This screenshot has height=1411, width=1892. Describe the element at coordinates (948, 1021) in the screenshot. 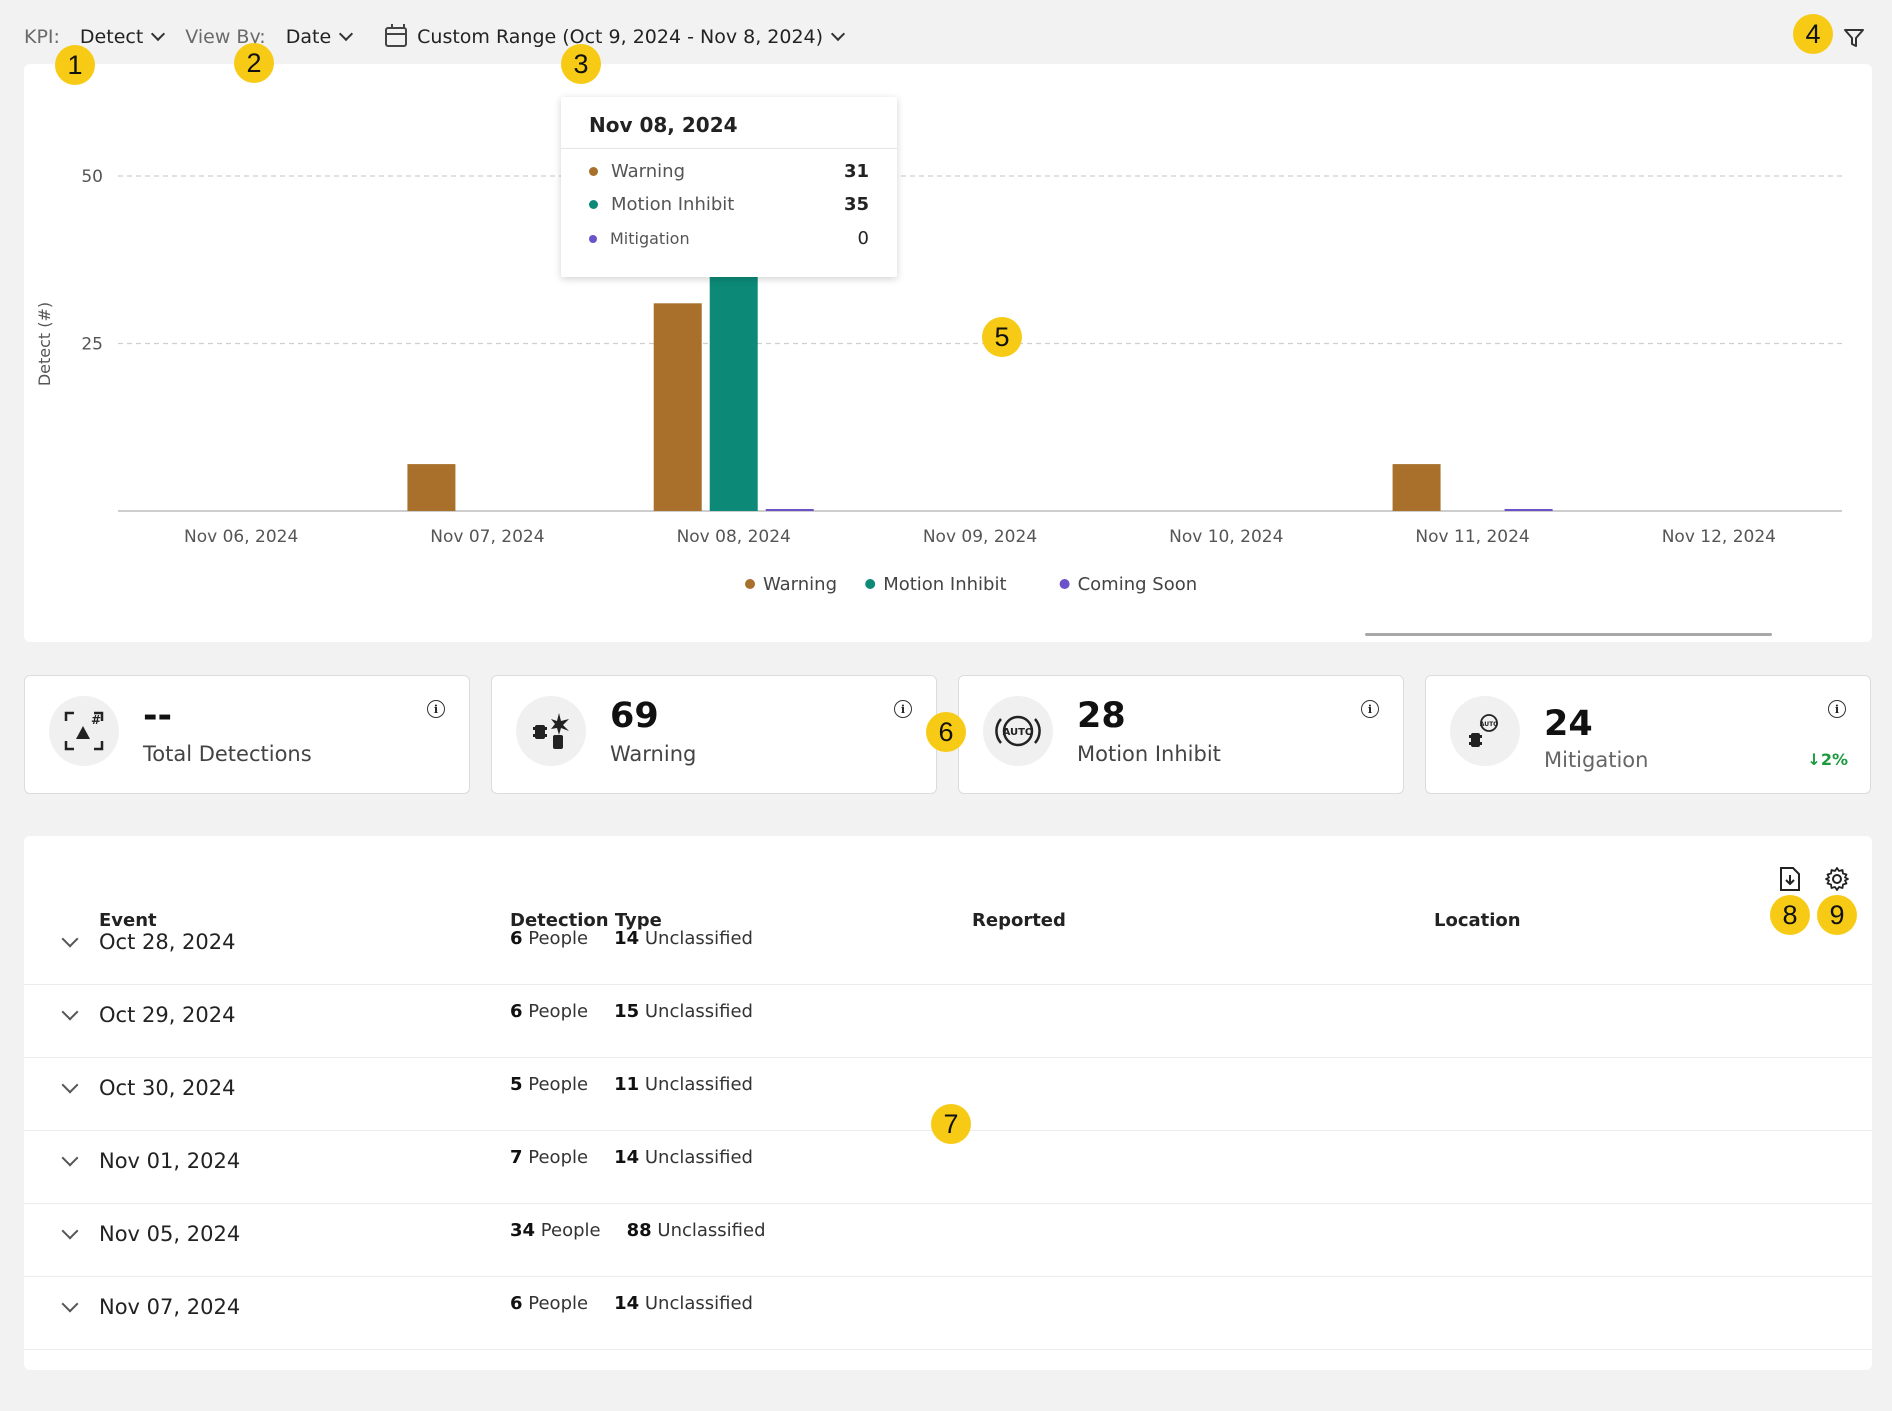

I see `table-row: Oct 29, 2024 6 People 15 Unclassified` at that location.